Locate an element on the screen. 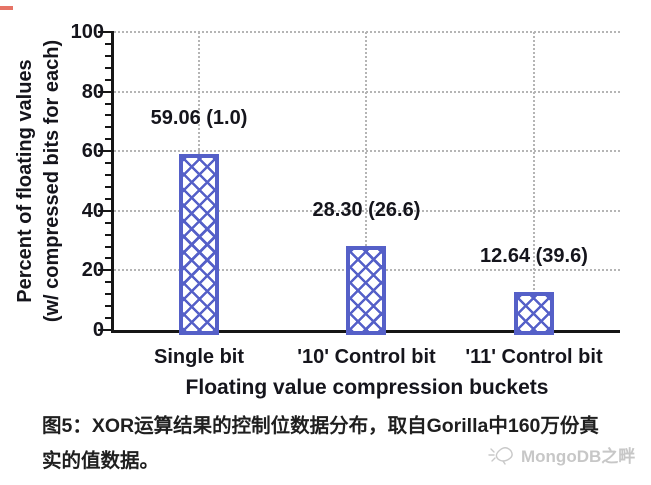 This screenshot has height=485, width=651. y-tick-label-100: 100 is located at coordinates (87, 32).